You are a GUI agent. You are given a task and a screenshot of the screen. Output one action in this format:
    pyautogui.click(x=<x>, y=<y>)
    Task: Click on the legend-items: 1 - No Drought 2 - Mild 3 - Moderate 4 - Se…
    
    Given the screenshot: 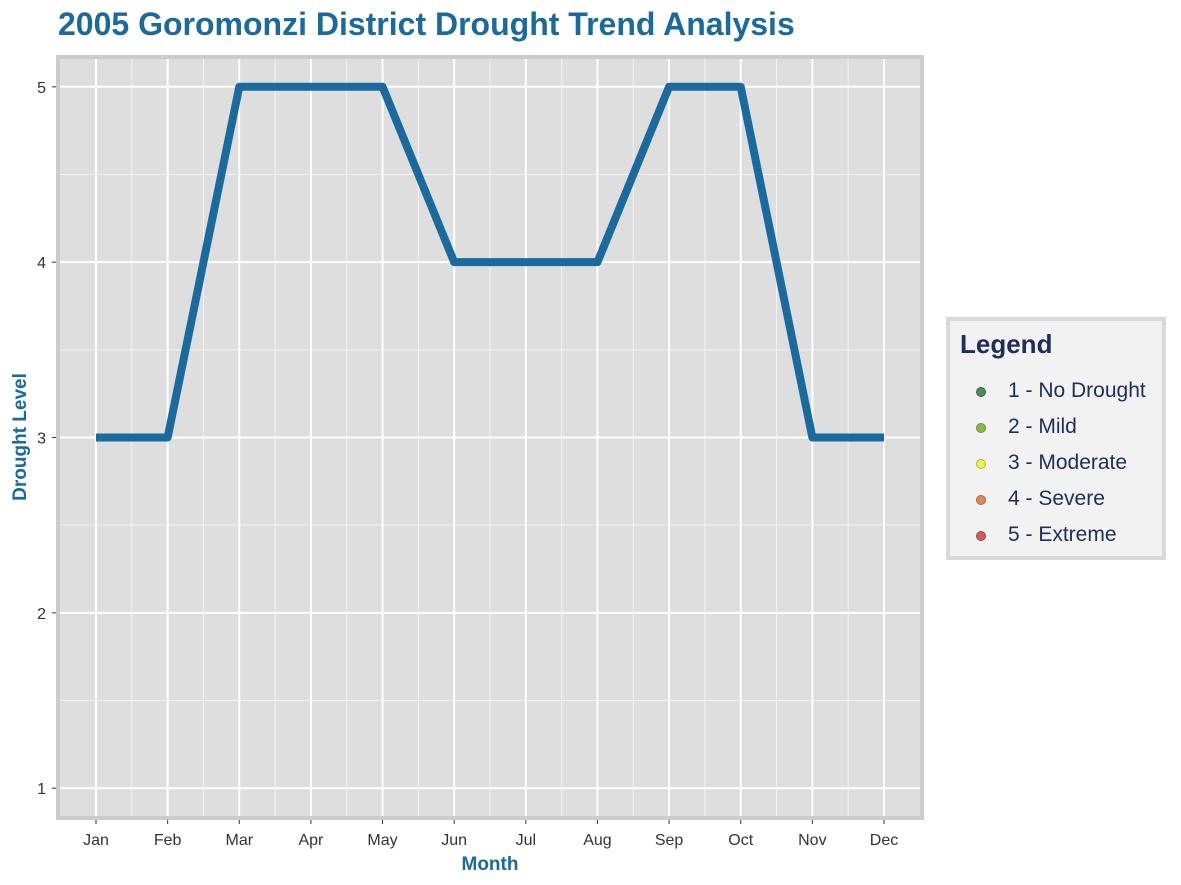 What is the action you would take?
    pyautogui.click(x=1053, y=463)
    